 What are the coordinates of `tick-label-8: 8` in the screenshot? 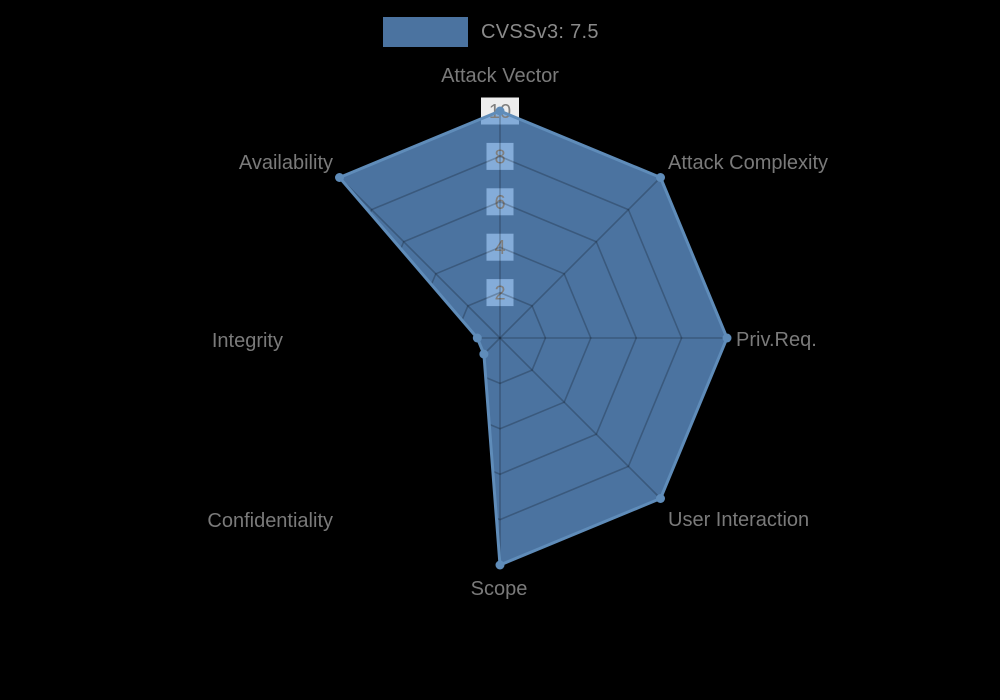 It's located at (499, 157).